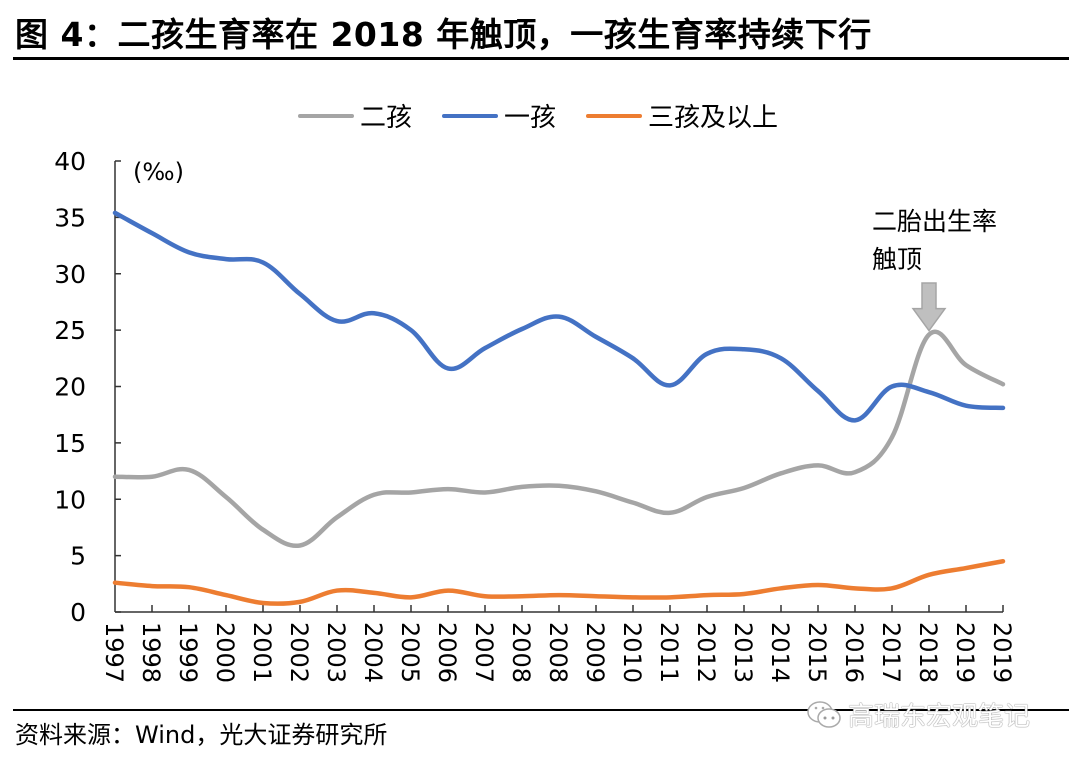 The width and height of the screenshot is (1080, 762). What do you see at coordinates (70, 217) in the screenshot?
I see `y-tick-label: 35` at bounding box center [70, 217].